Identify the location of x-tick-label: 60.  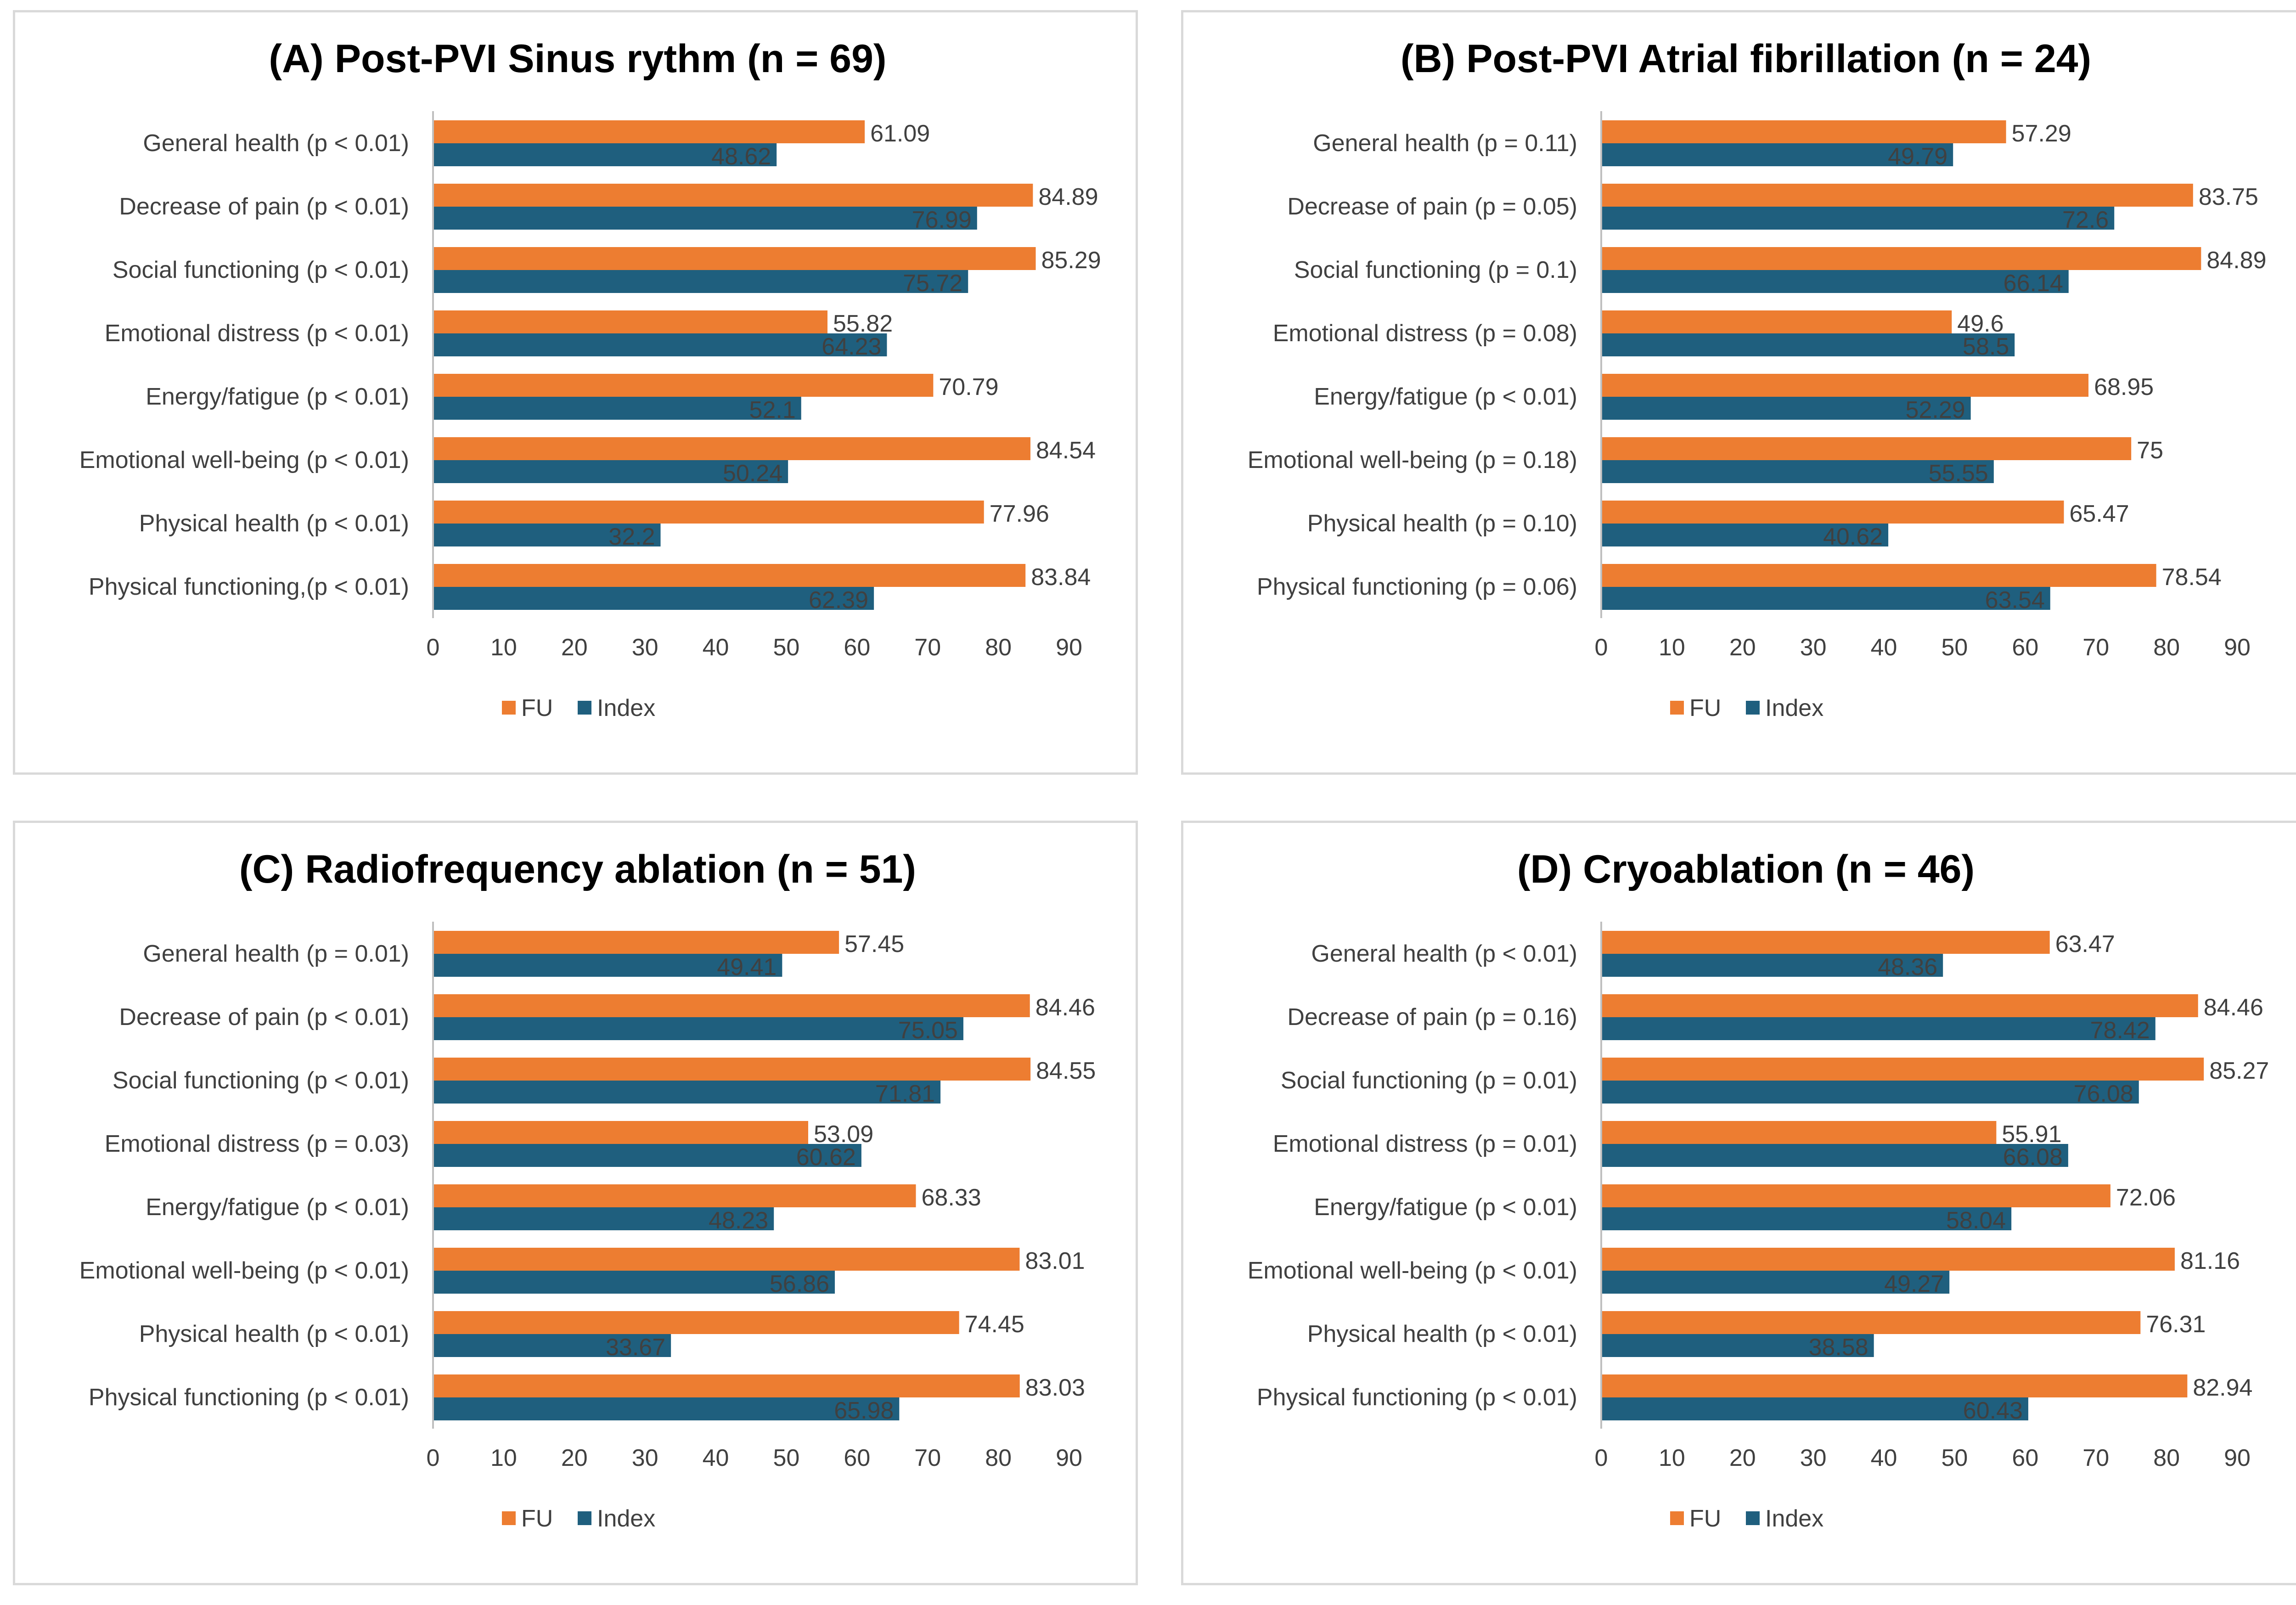
(2025, 647).